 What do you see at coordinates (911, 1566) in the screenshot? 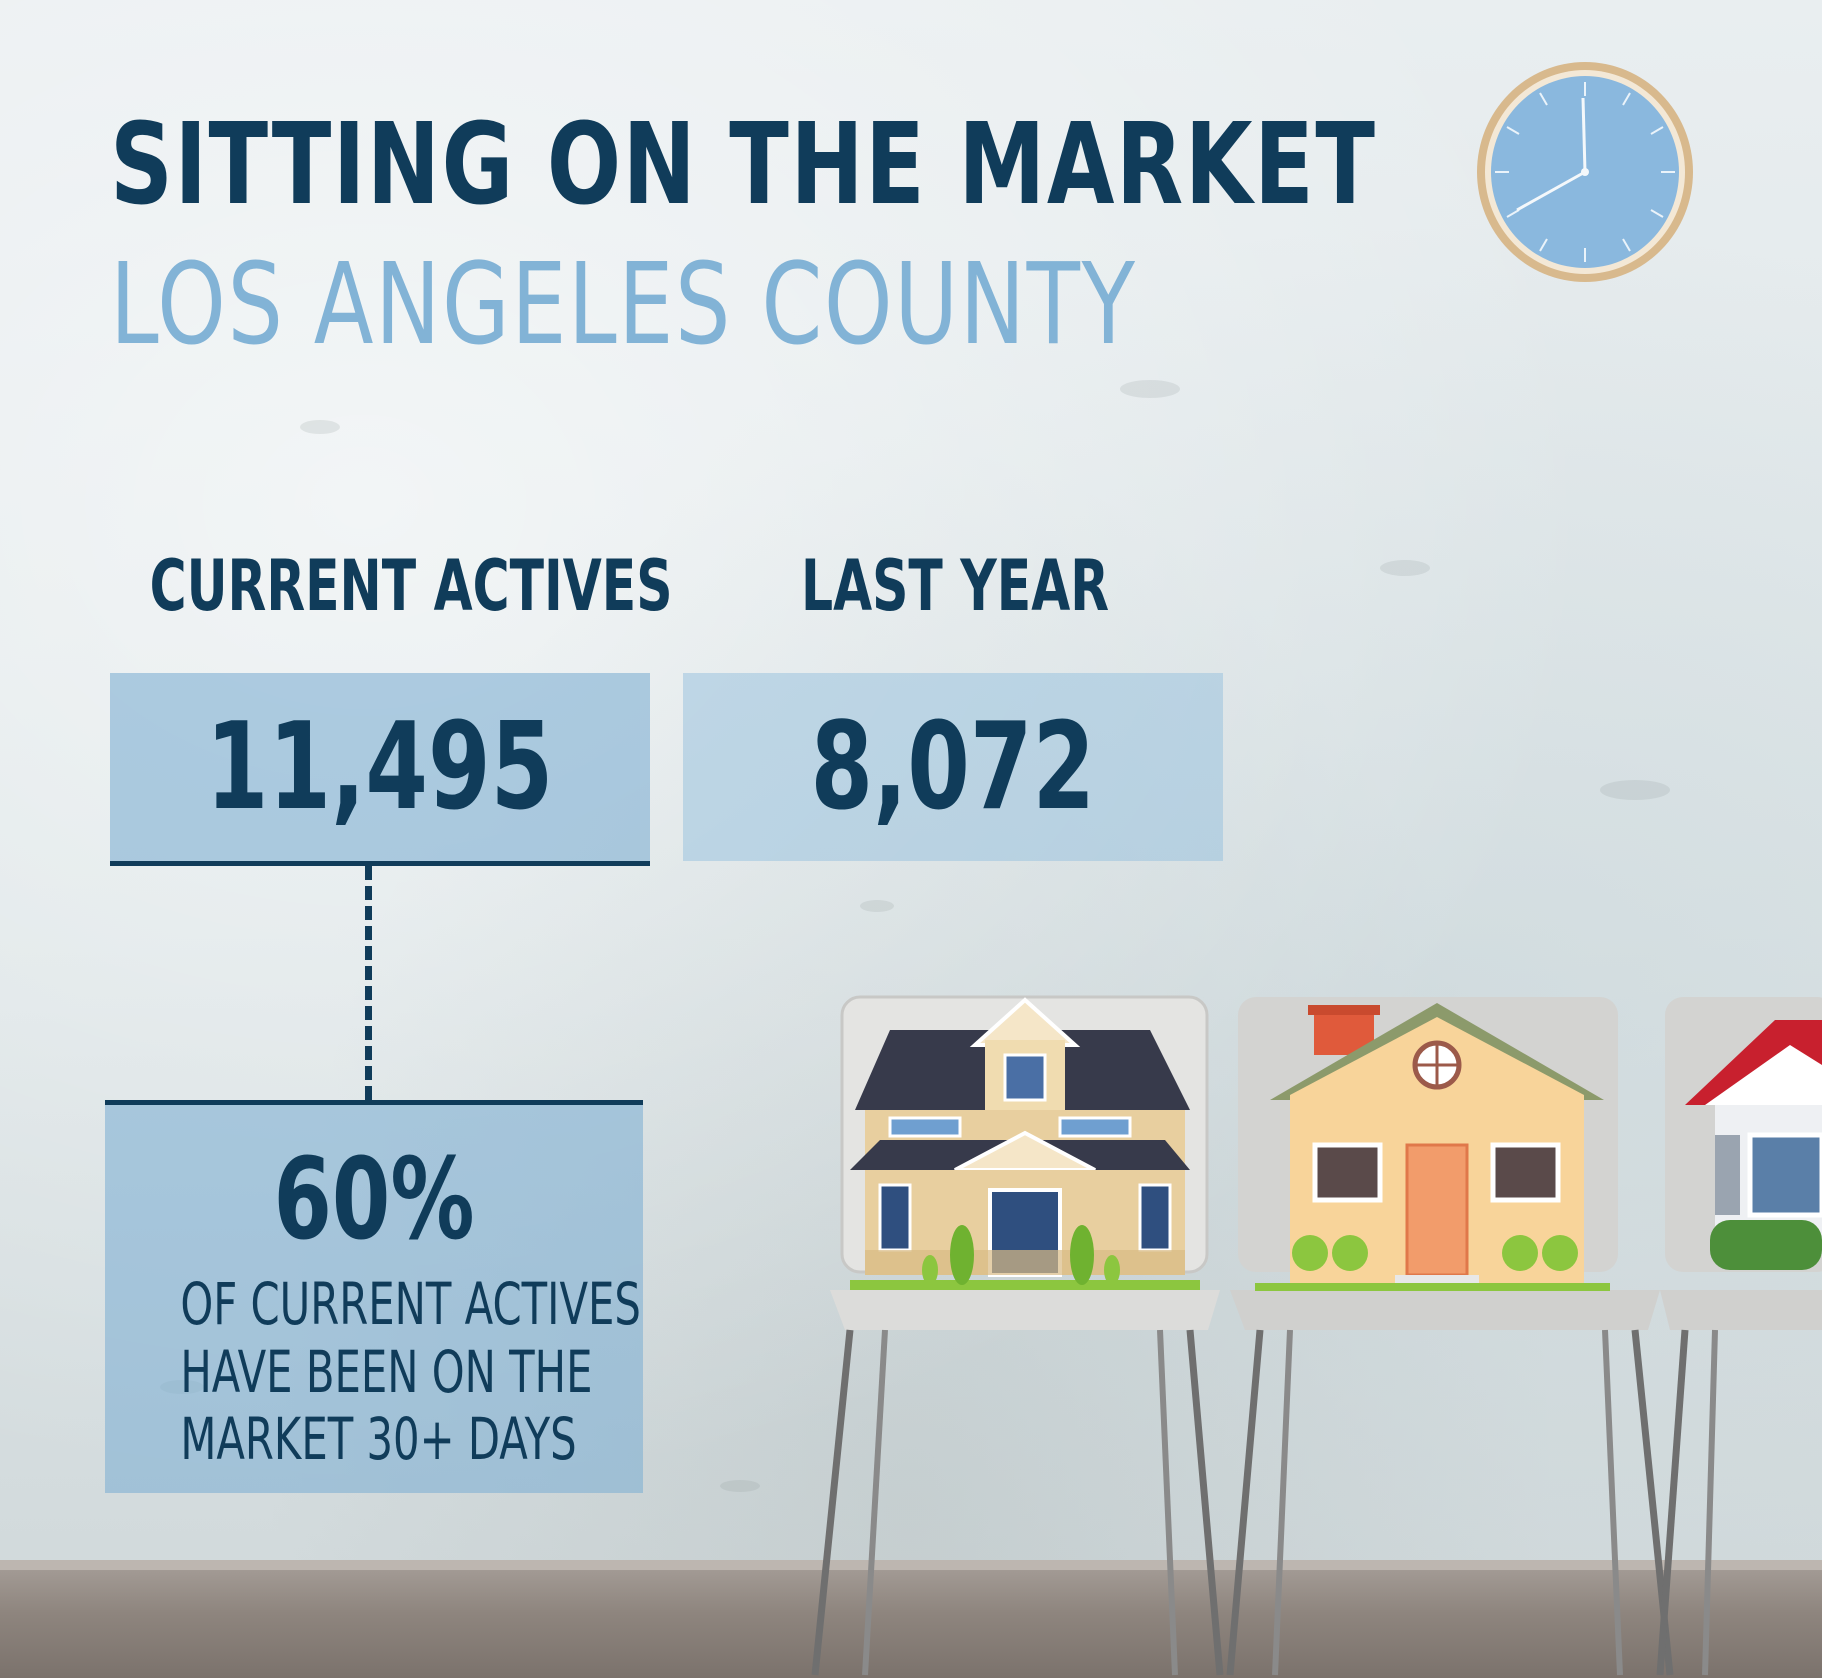
I see `baseboard` at bounding box center [911, 1566].